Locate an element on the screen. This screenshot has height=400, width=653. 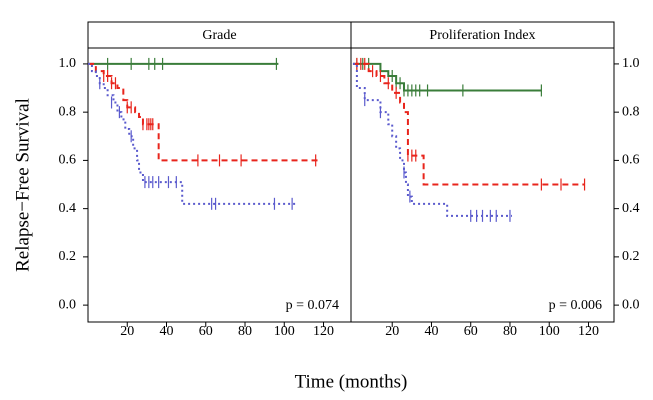
panel-title: Grade is located at coordinates (219, 35).